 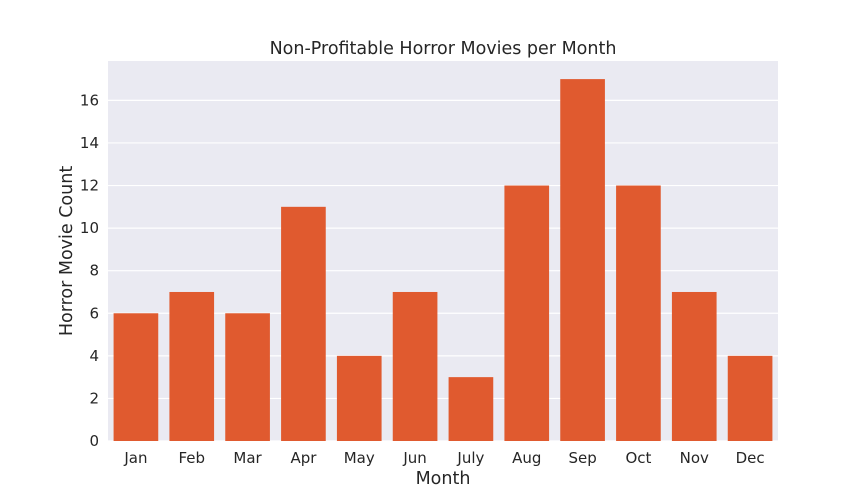 I want to click on x-tick-label: Dec, so click(x=750, y=458).